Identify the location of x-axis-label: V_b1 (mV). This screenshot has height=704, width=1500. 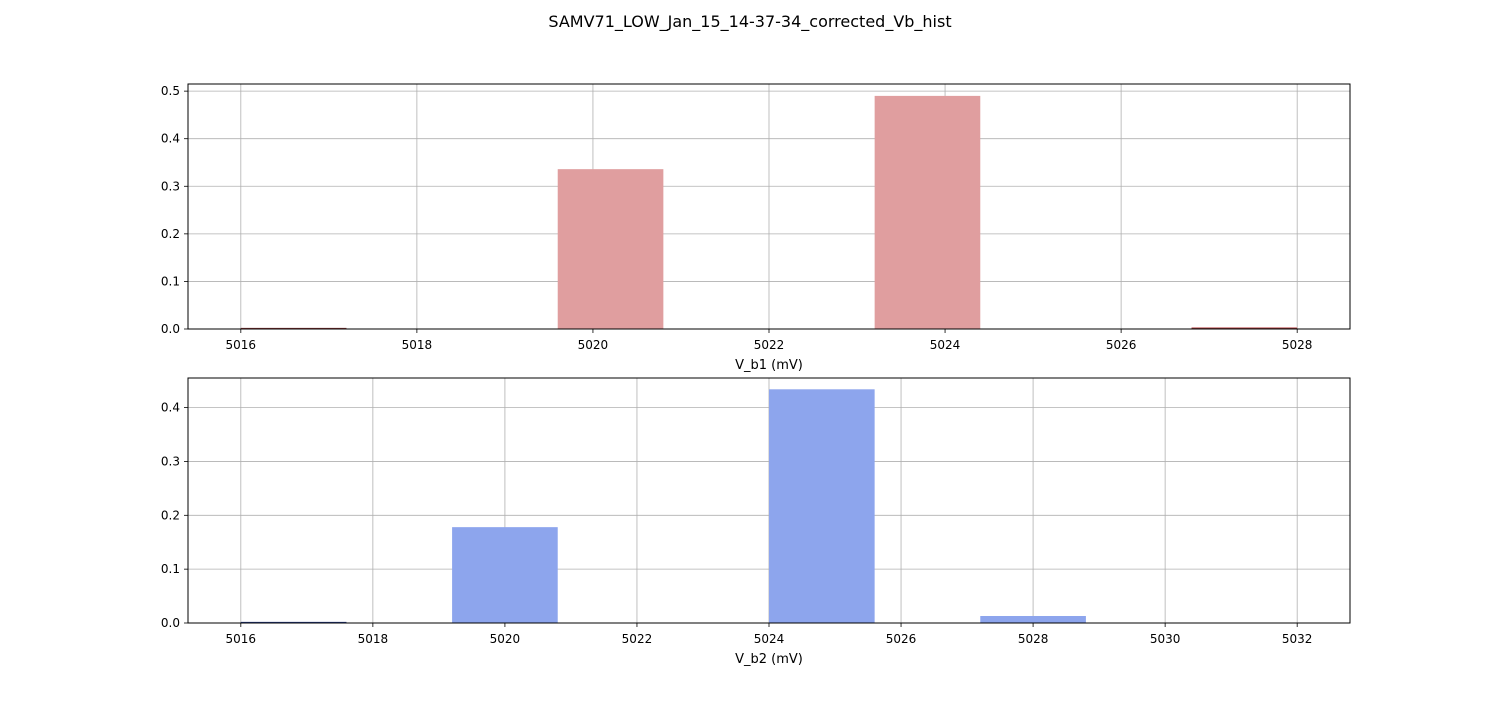
(769, 365).